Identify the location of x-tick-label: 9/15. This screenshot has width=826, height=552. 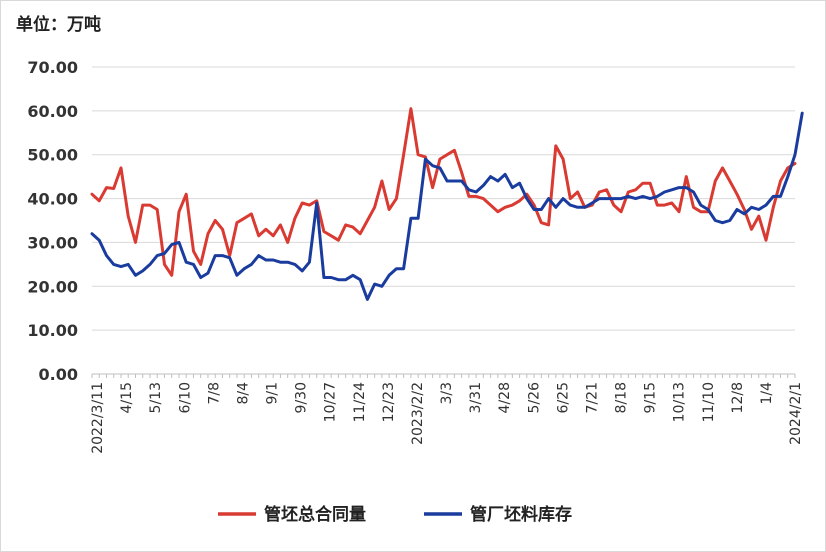
(651, 397).